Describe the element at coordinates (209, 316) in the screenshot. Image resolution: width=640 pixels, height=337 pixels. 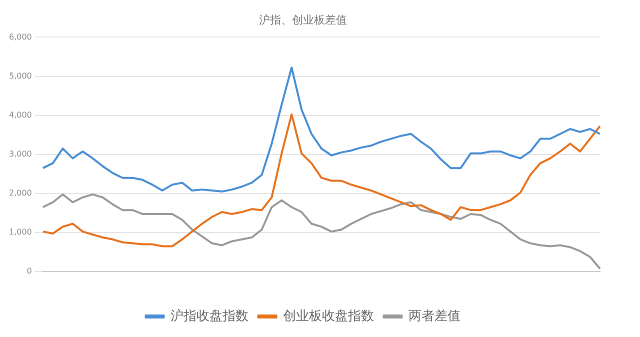
I see `legend-label: 沪指收盘指数` at that location.